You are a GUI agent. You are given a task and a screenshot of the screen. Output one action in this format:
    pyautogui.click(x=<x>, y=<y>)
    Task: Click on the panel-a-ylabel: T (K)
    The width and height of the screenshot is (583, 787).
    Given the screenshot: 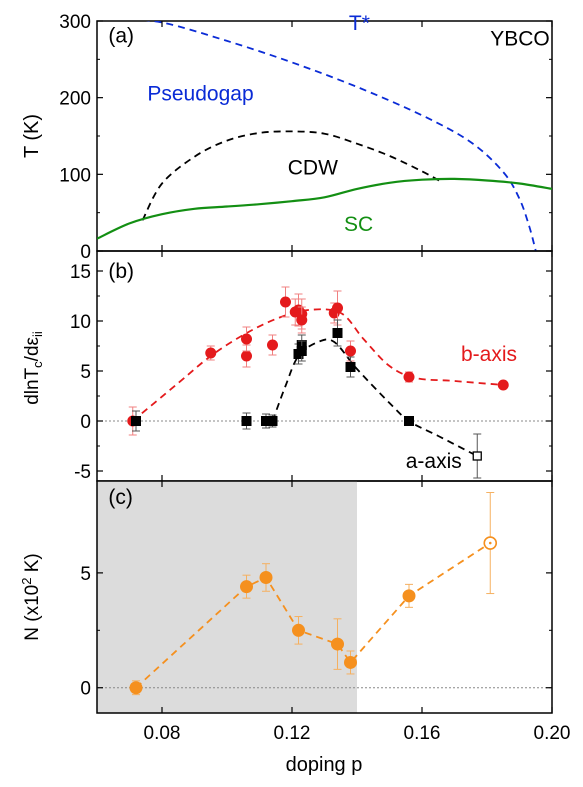 What is the action you would take?
    pyautogui.click(x=32, y=136)
    